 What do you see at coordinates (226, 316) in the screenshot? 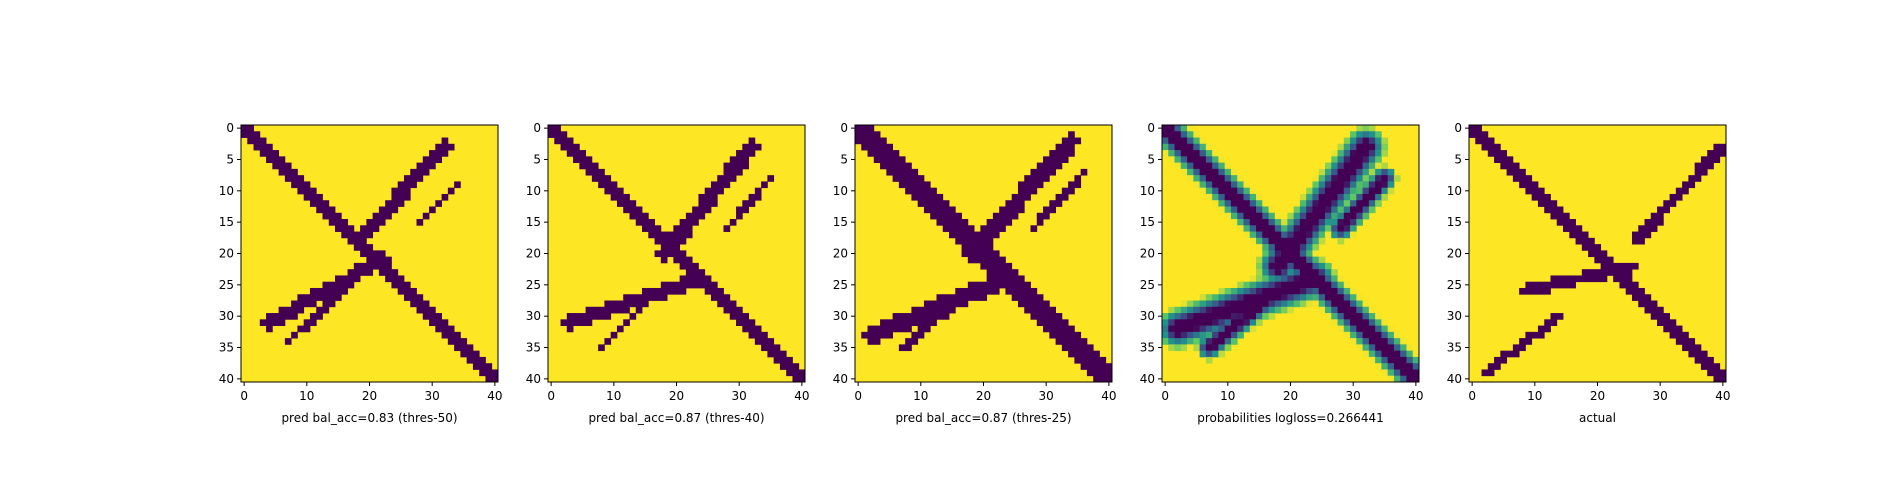
I see `y-tick-label: 30` at bounding box center [226, 316].